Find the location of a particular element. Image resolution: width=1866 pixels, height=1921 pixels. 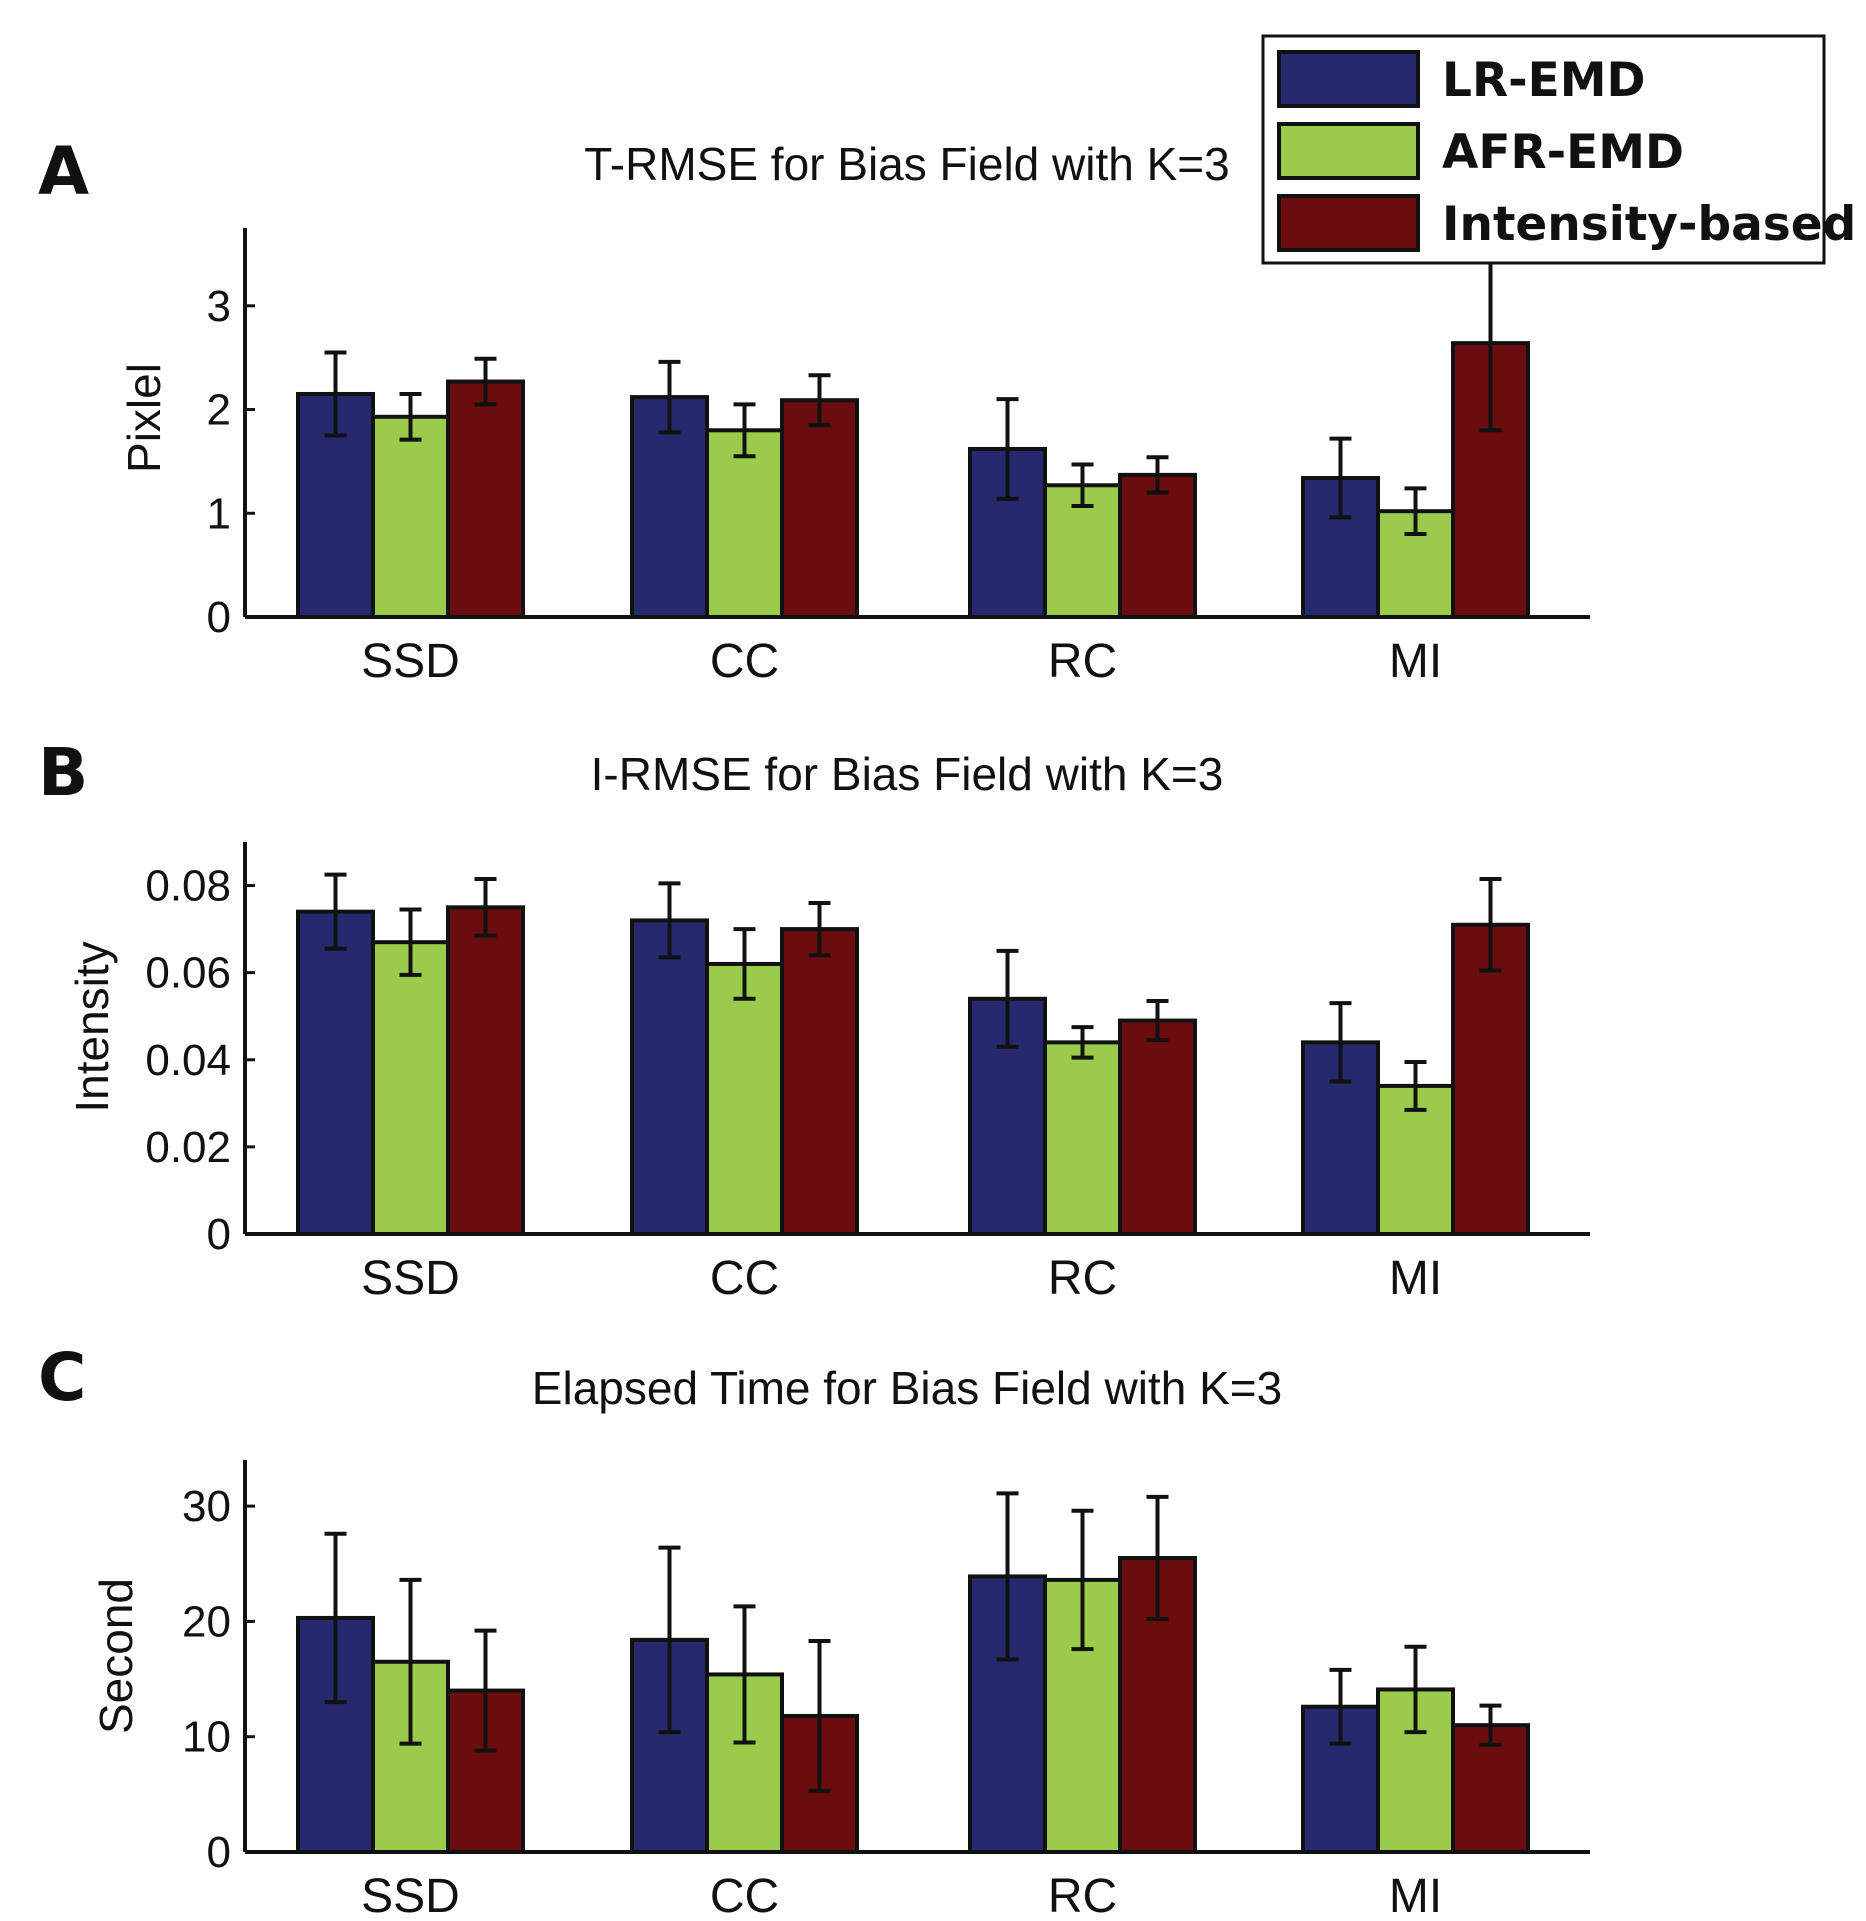

legend: LR-EMD AFR-EMD Intensity-based is located at coordinates (1558, 149).